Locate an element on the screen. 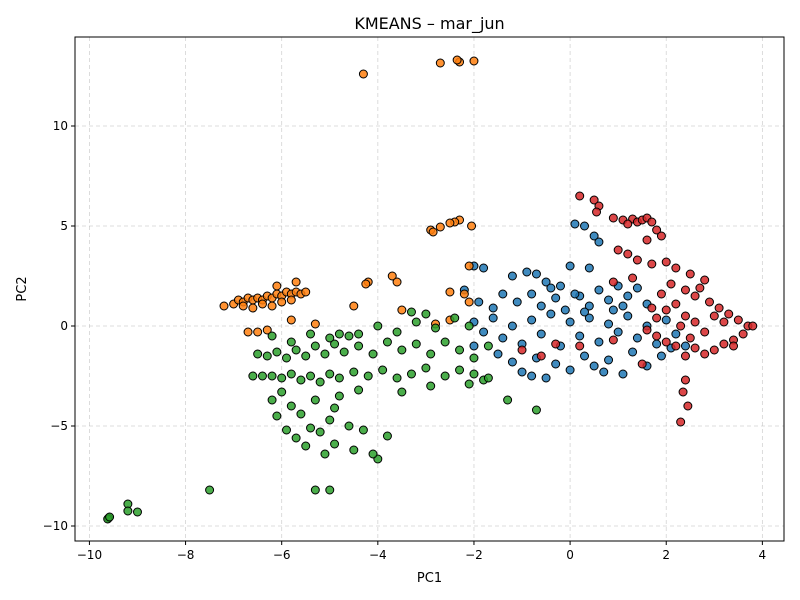 The width and height of the screenshot is (800, 600). y-tick-label: −5 is located at coordinates (59, 426).